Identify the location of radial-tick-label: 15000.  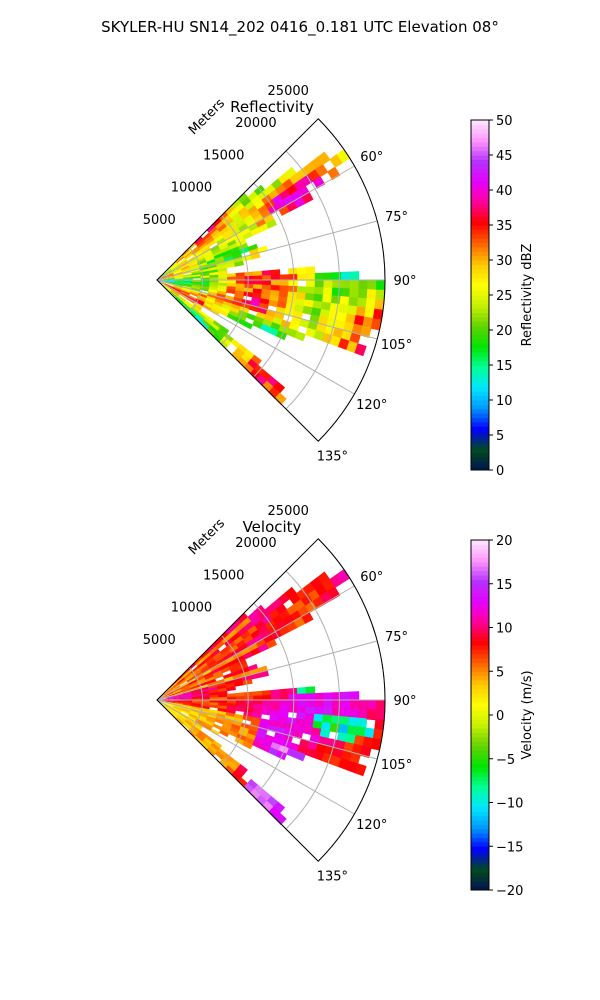
(223, 155).